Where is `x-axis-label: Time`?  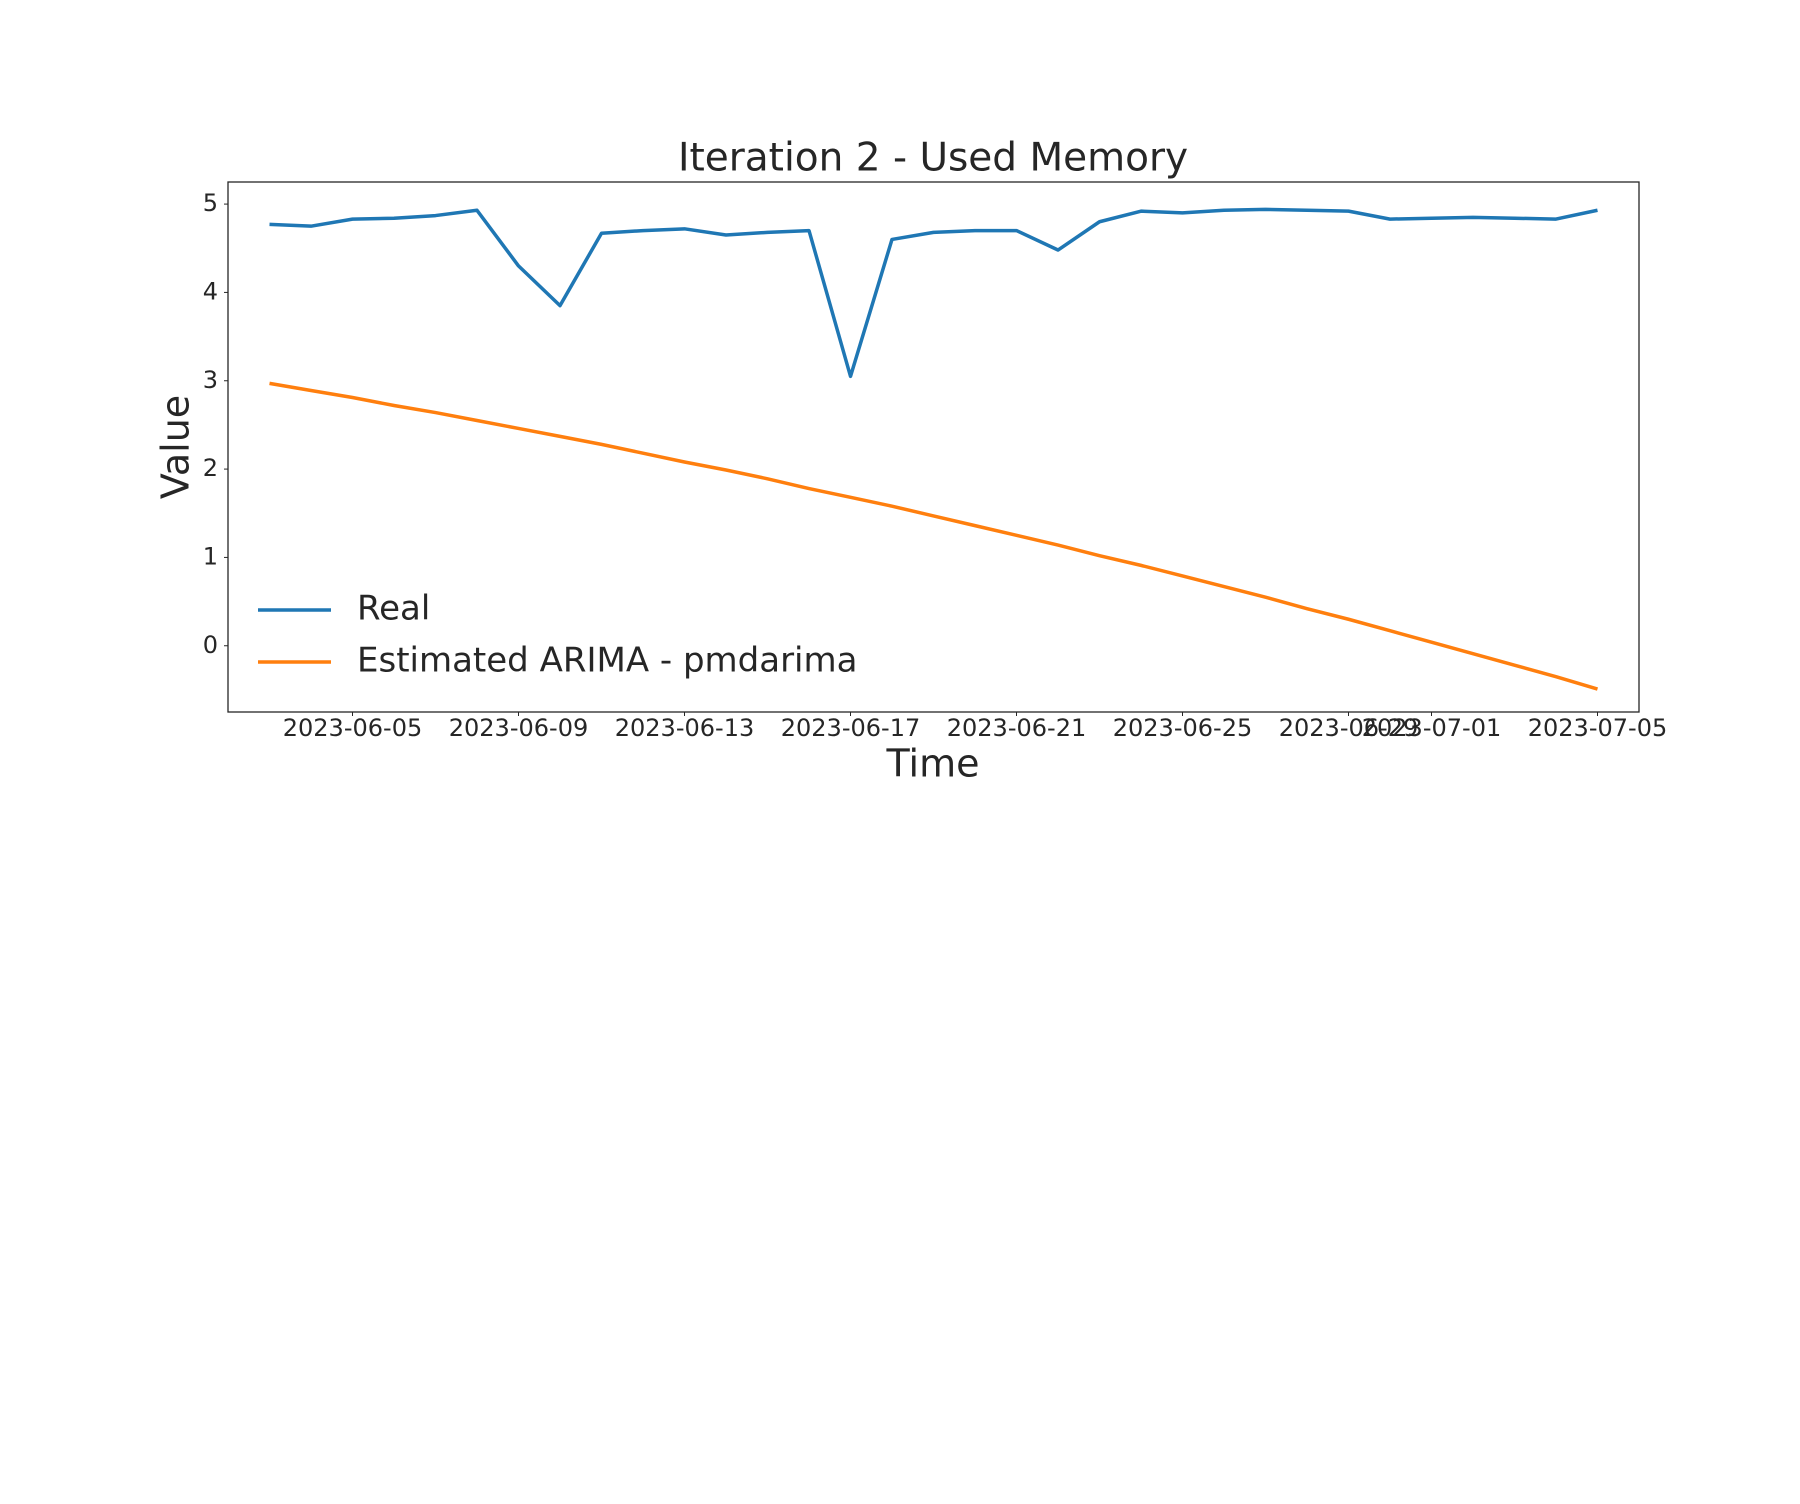
x-axis-label: Time is located at coordinates (933, 764).